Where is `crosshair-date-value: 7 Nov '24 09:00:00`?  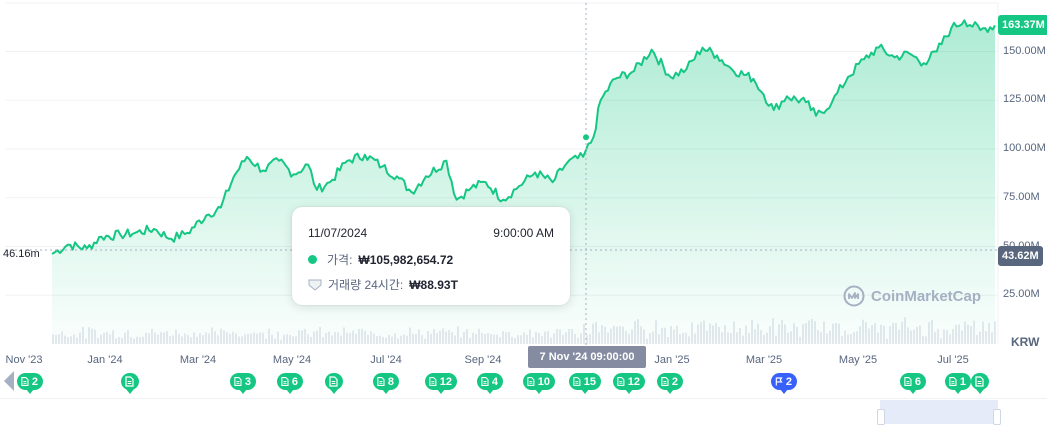 crosshair-date-value: 7 Nov '24 09:00:00 is located at coordinates (587, 357).